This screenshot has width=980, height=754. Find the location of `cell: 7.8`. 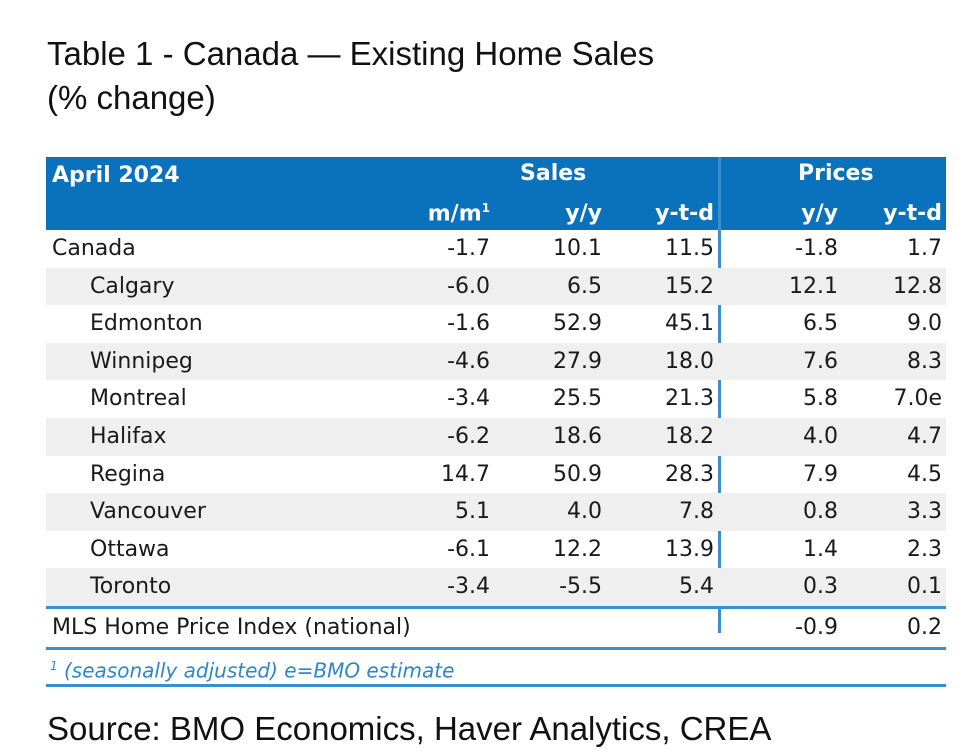

cell: 7.8 is located at coordinates (696, 512).